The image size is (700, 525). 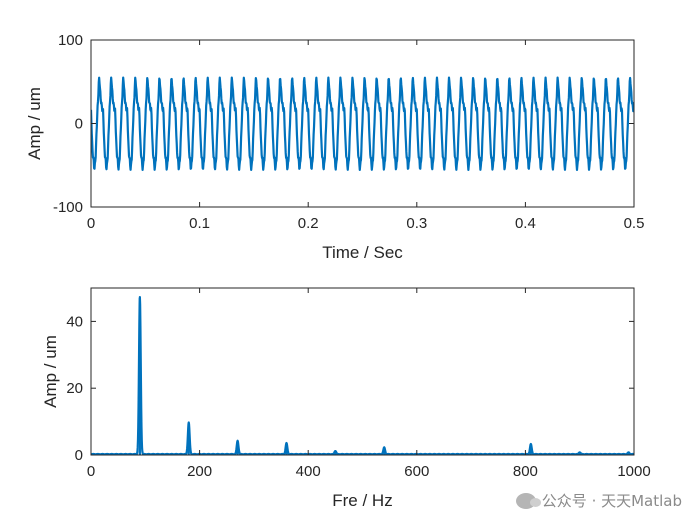 What do you see at coordinates (362, 252) in the screenshot?
I see `time-plot-xlabel: Time / Sec` at bounding box center [362, 252].